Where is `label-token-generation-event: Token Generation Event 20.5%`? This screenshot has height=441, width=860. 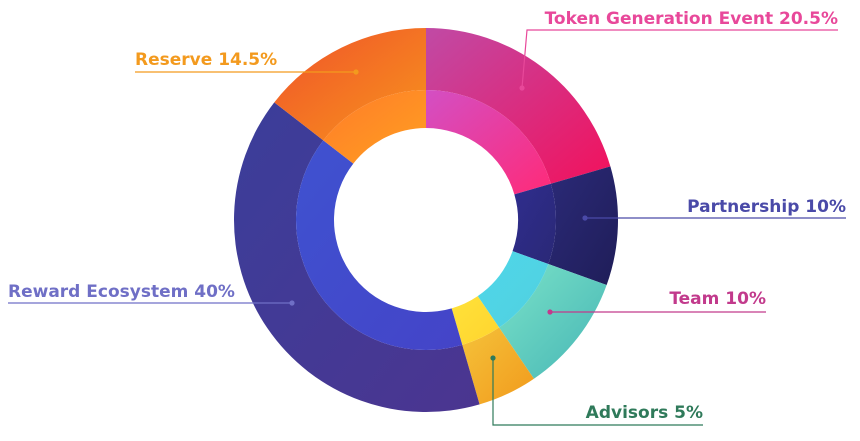
label-token-generation-event: Token Generation Event 20.5% is located at coordinates (691, 19).